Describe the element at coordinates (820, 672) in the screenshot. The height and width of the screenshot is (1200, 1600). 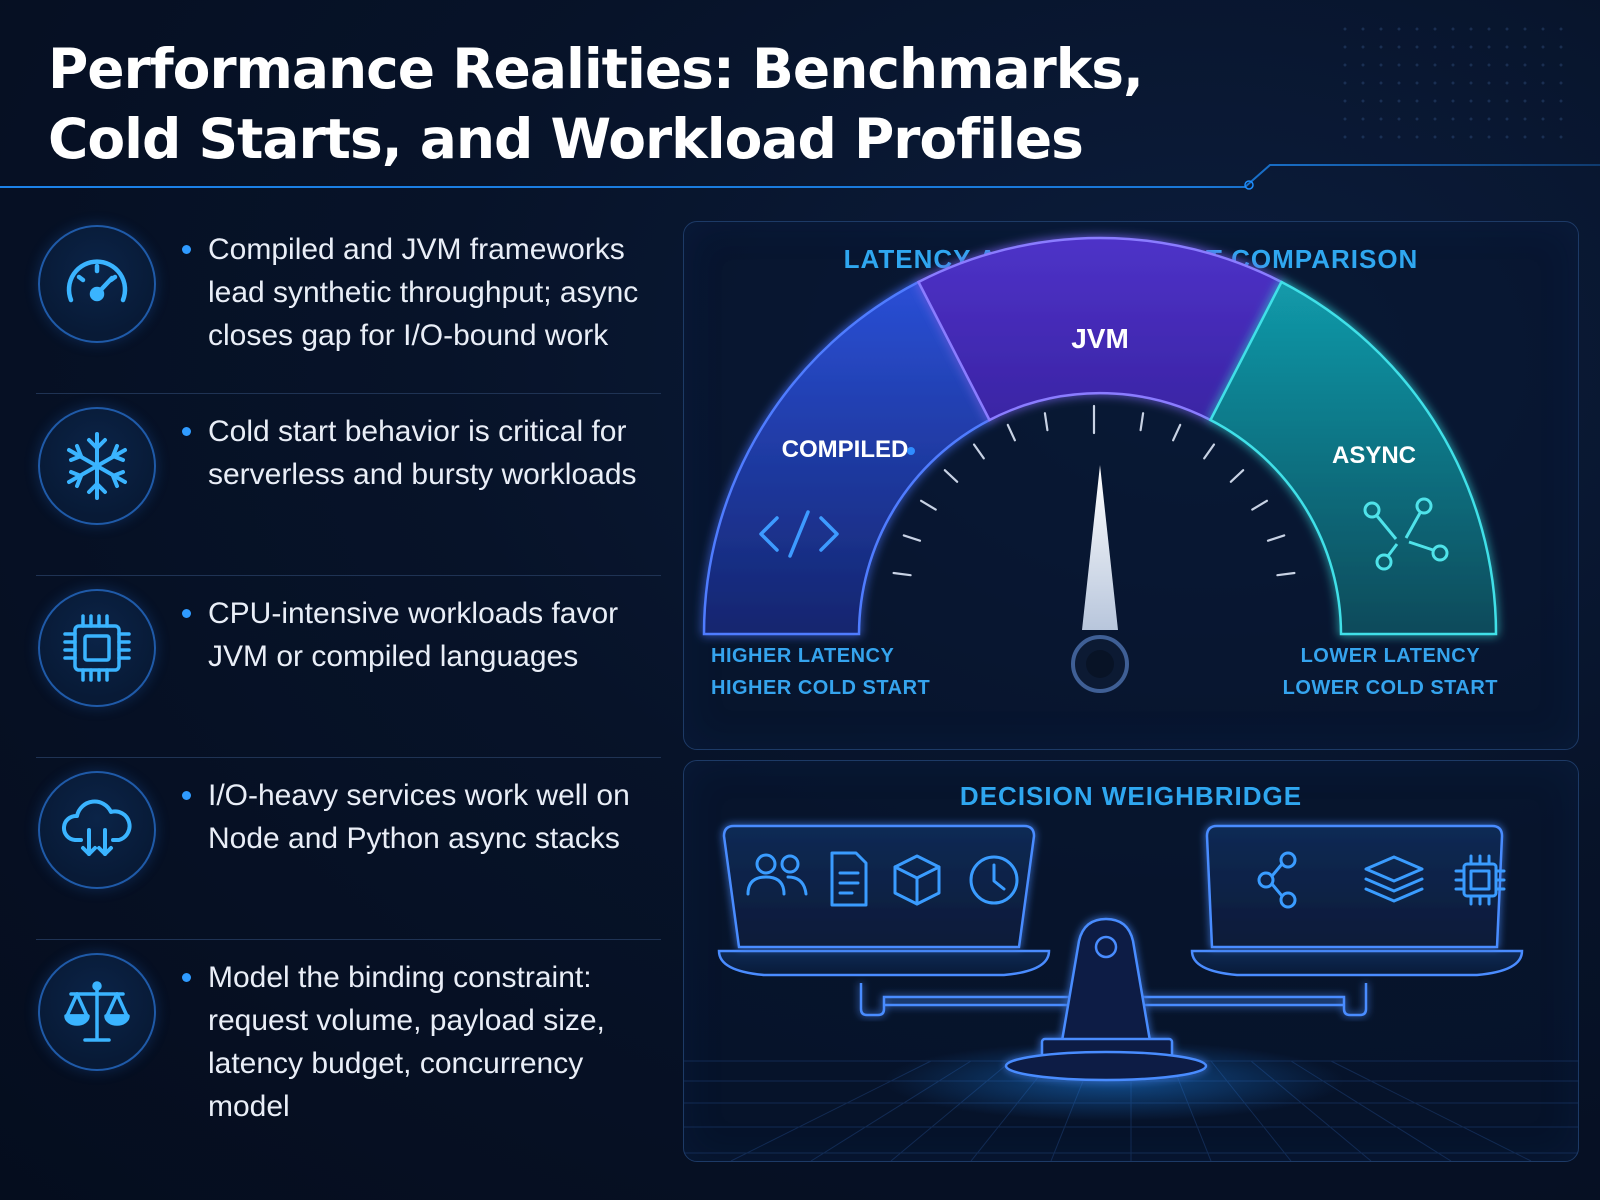
I see `left-scale-label: HIGHER LATENCY HIGHER COLD START` at that location.